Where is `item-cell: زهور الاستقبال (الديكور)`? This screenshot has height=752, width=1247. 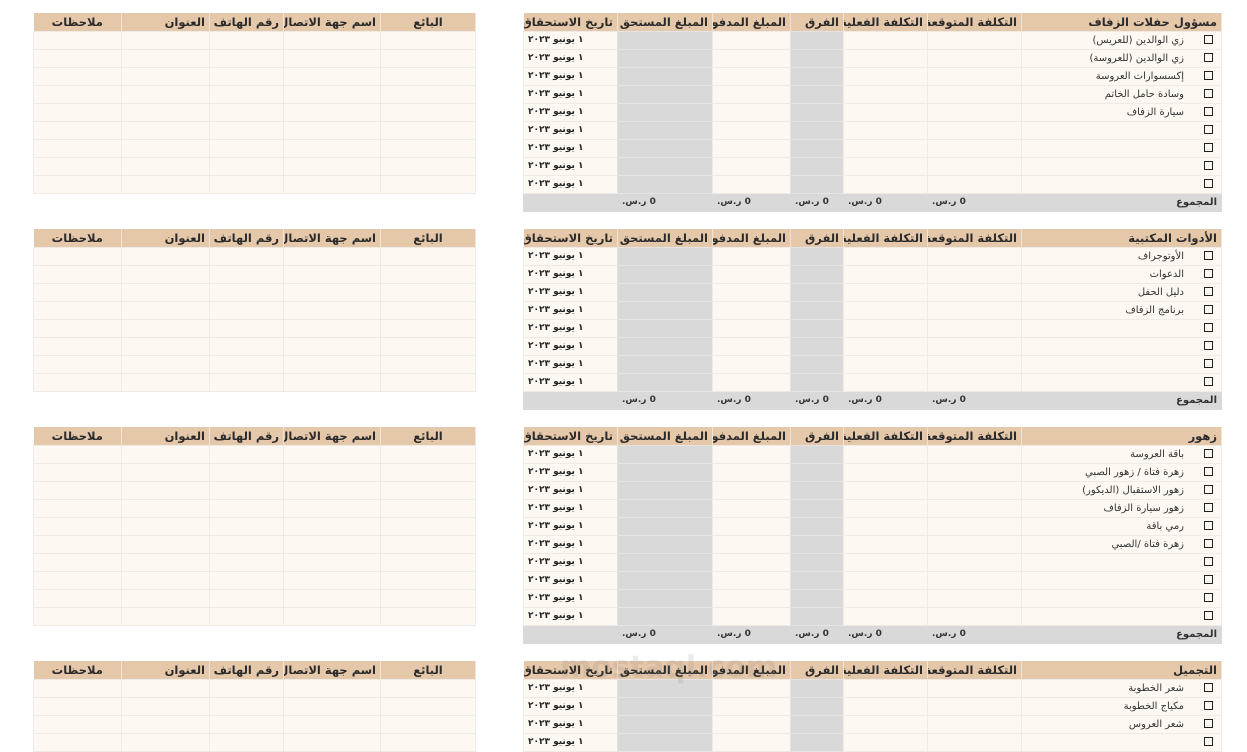 item-cell: زهور الاستقبال (الديكور) is located at coordinates (1121, 490).